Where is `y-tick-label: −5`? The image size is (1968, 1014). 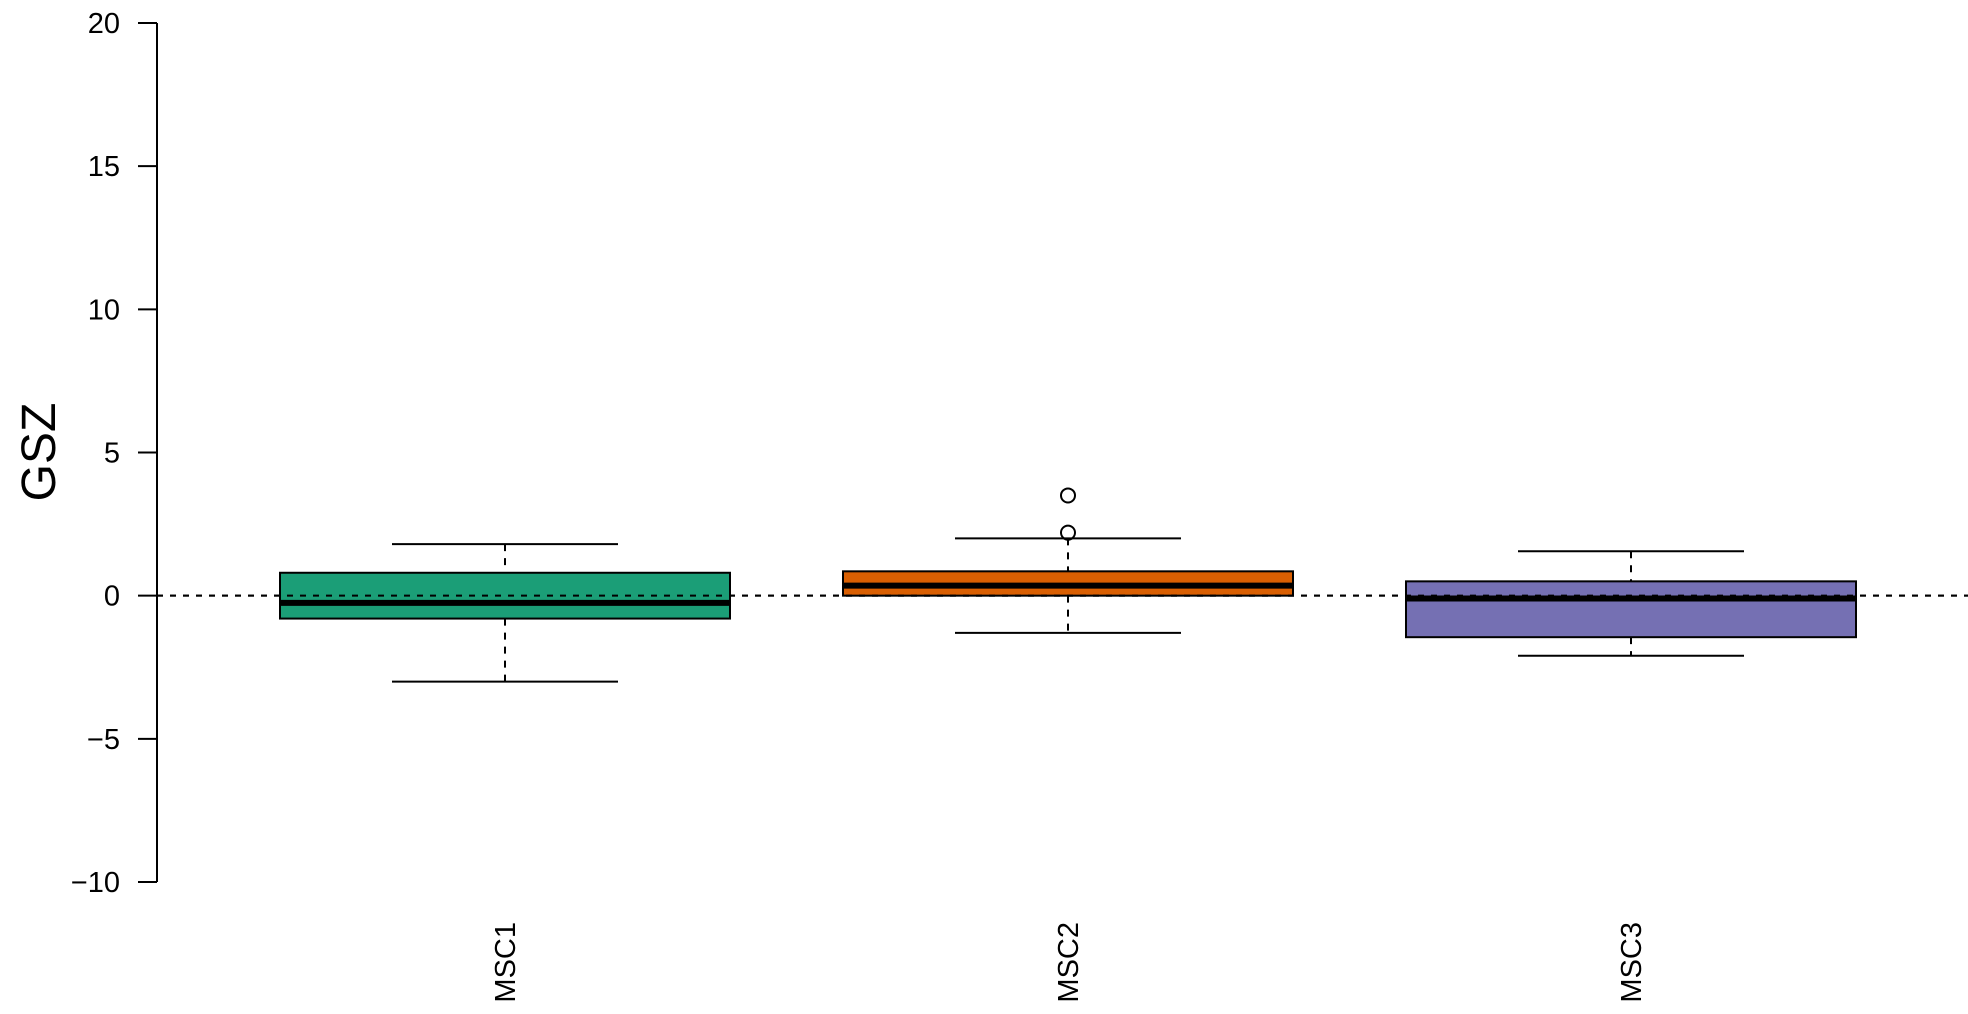 y-tick-label: −5 is located at coordinates (103, 740).